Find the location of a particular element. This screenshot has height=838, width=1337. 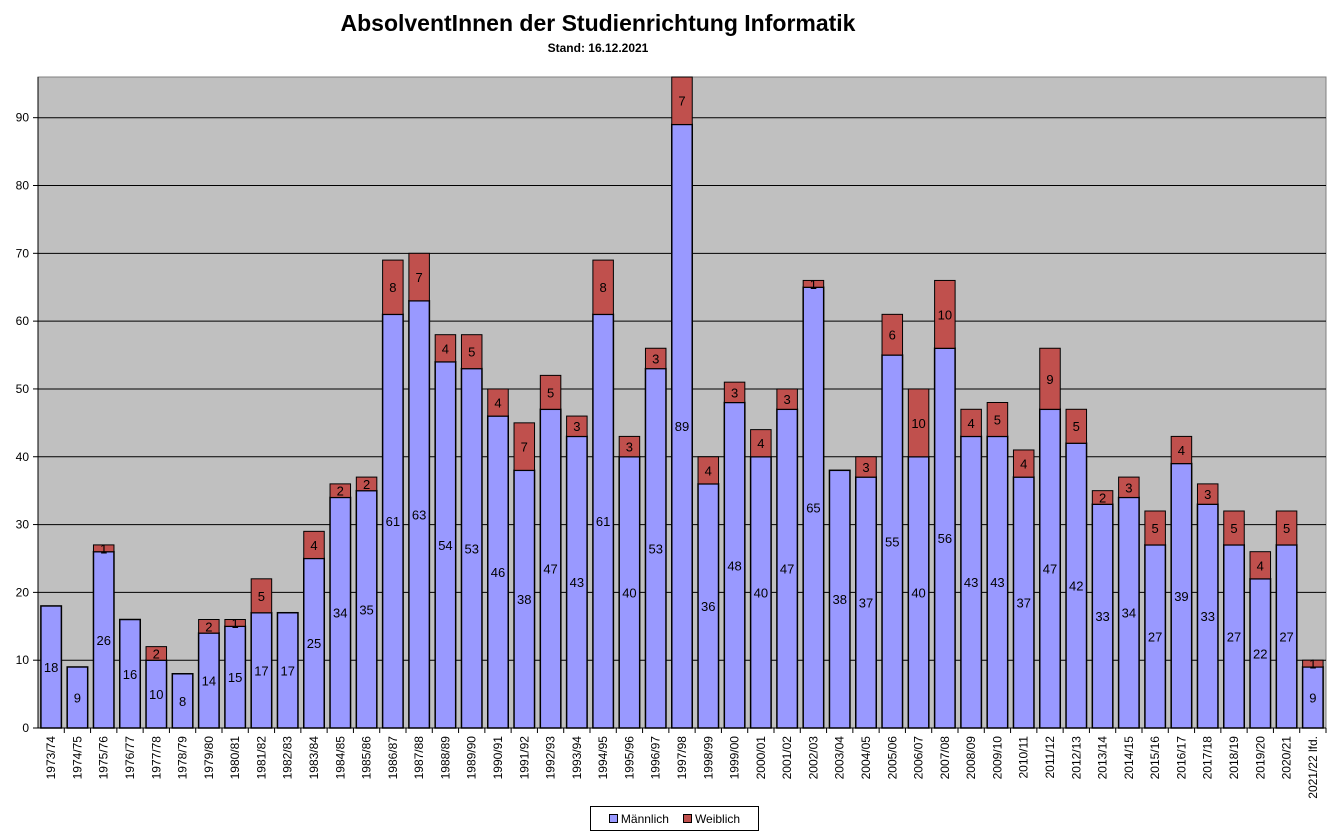

data-label-weiblich: 10 is located at coordinates (918, 423).